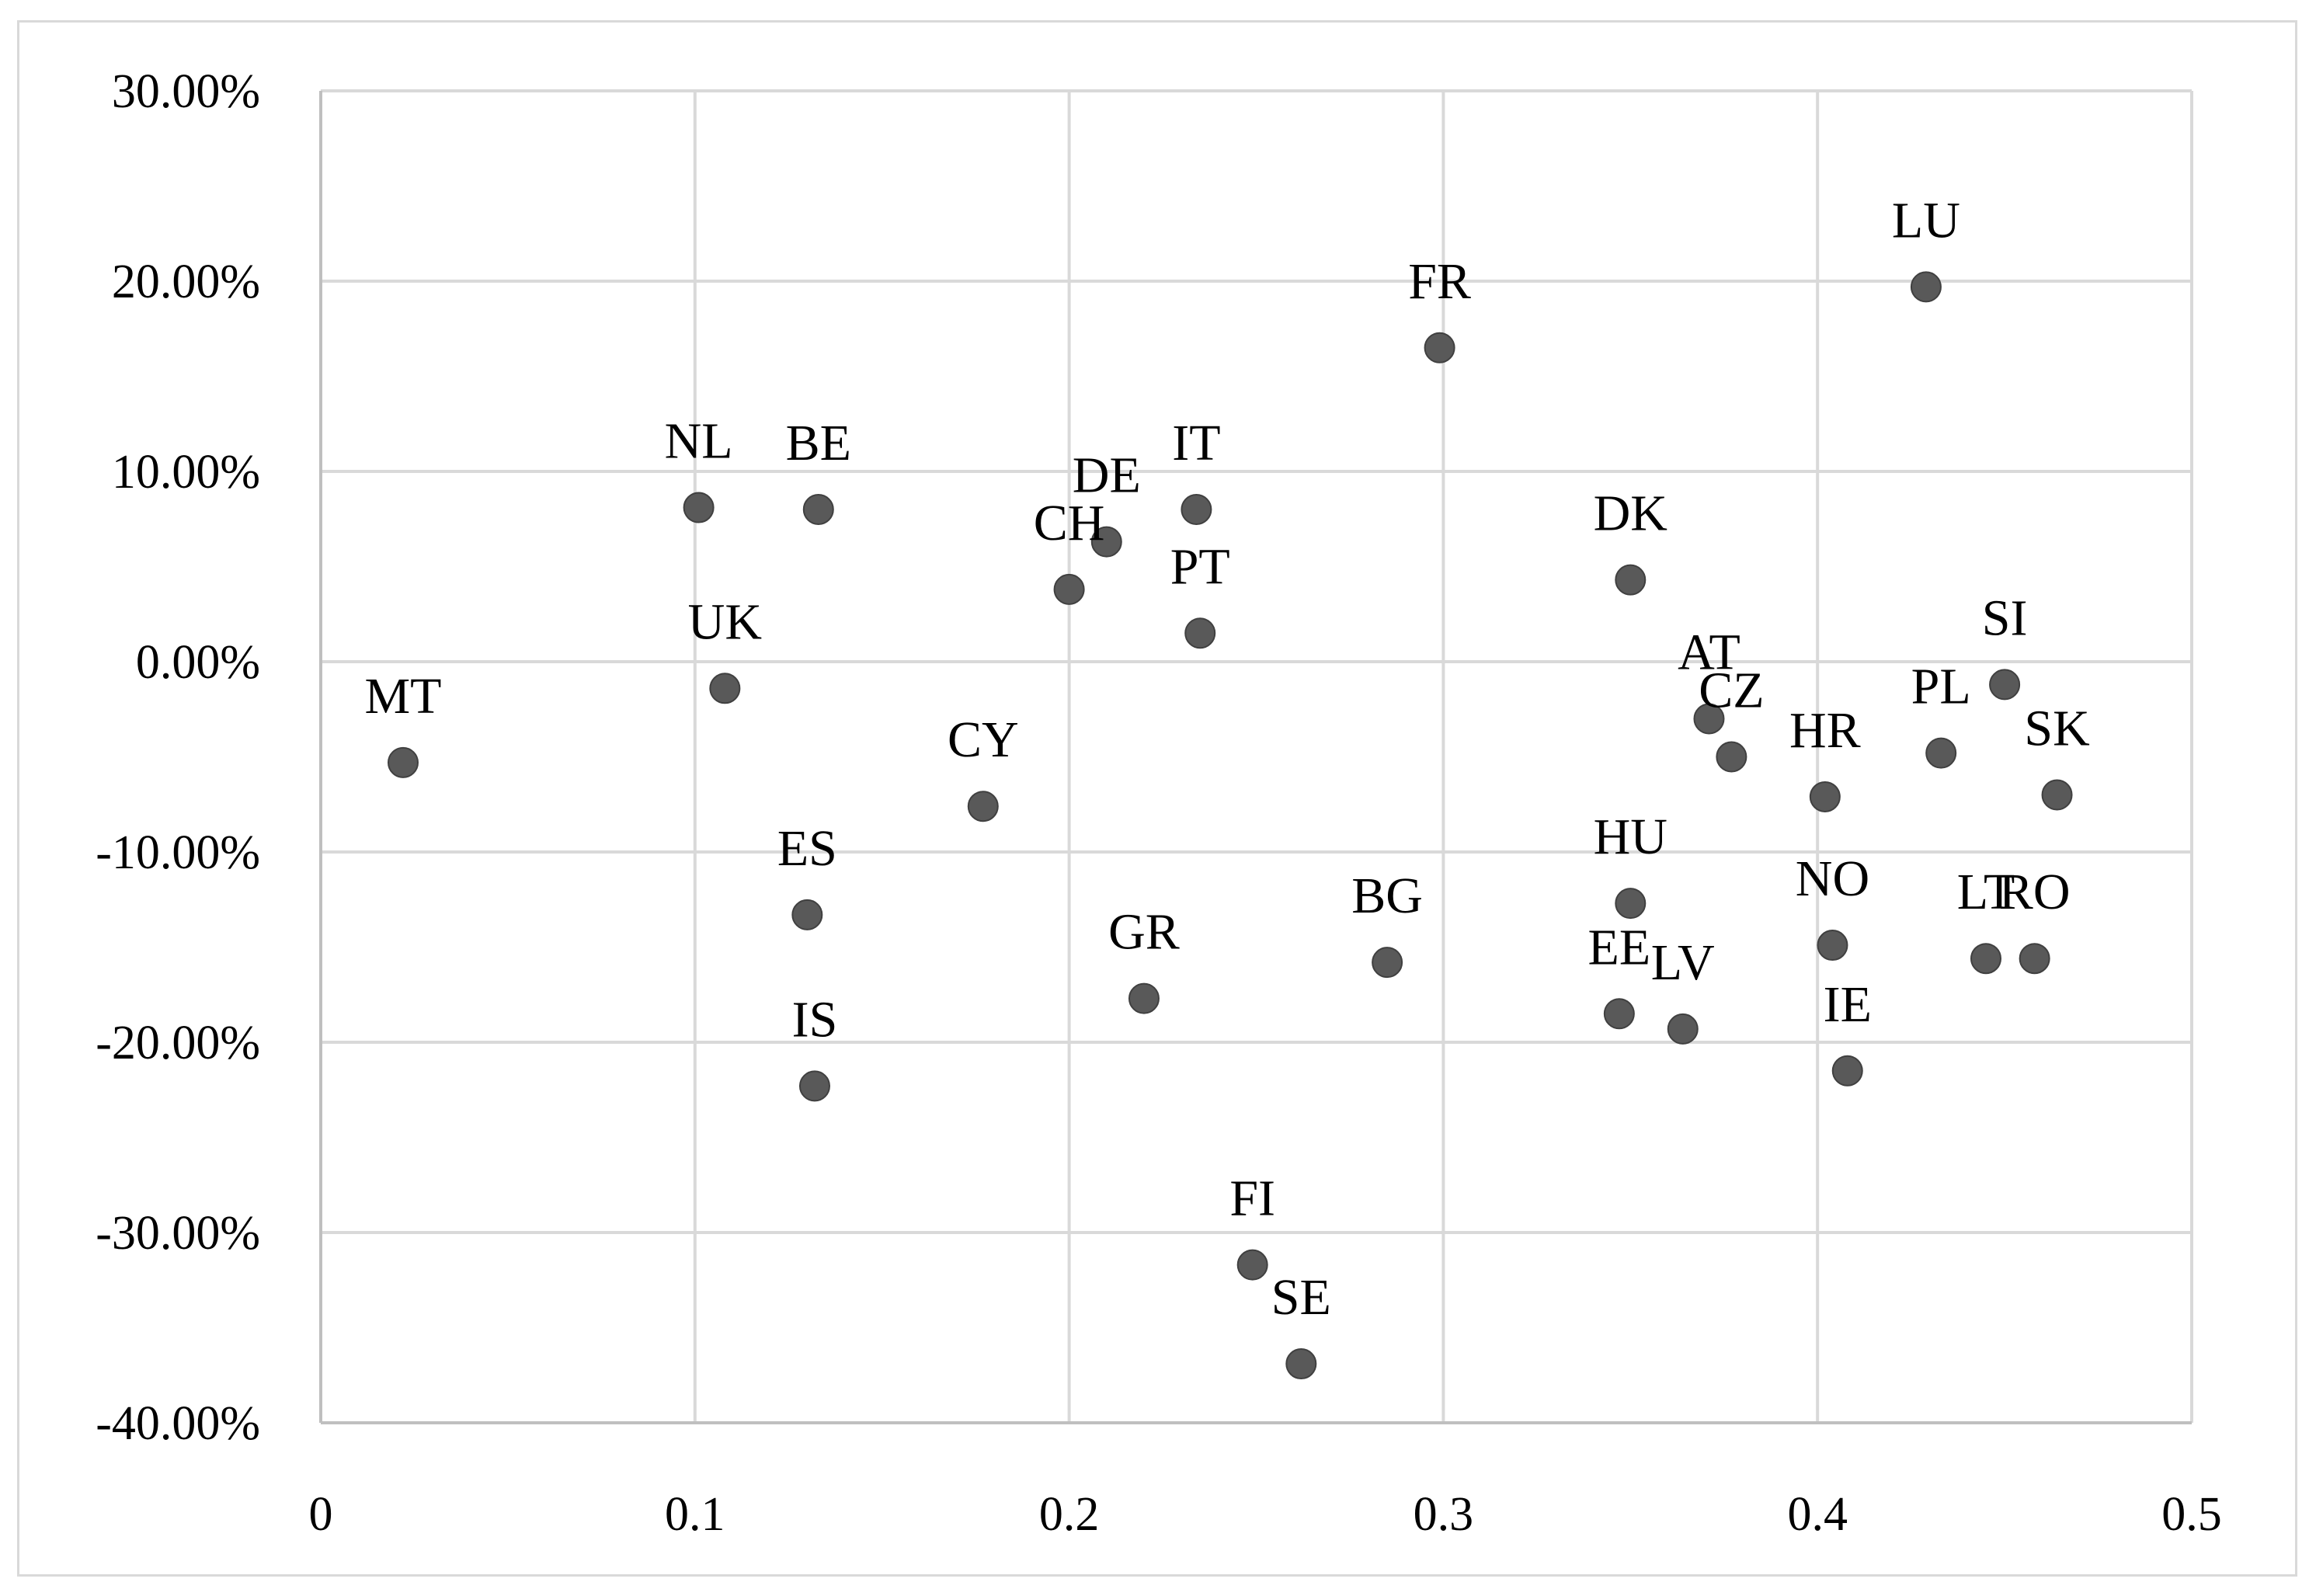 The image size is (2316, 1596). Describe the element at coordinates (198, 662) in the screenshot. I see `y-tick-label: 0.00%` at that location.